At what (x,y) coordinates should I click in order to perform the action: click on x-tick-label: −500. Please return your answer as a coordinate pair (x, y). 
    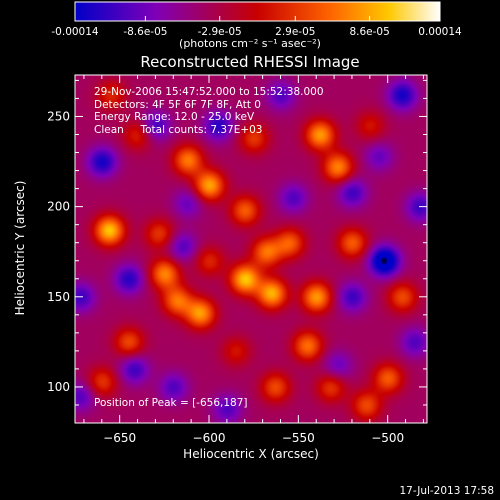
    Looking at the image, I should click on (387, 438).